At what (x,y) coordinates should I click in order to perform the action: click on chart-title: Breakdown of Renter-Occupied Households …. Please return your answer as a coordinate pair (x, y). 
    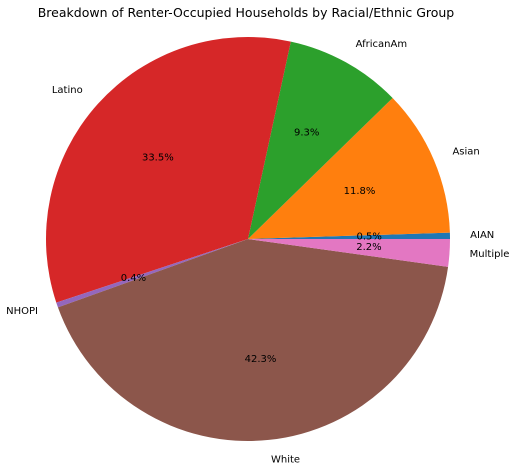
    Looking at the image, I should click on (246, 12).